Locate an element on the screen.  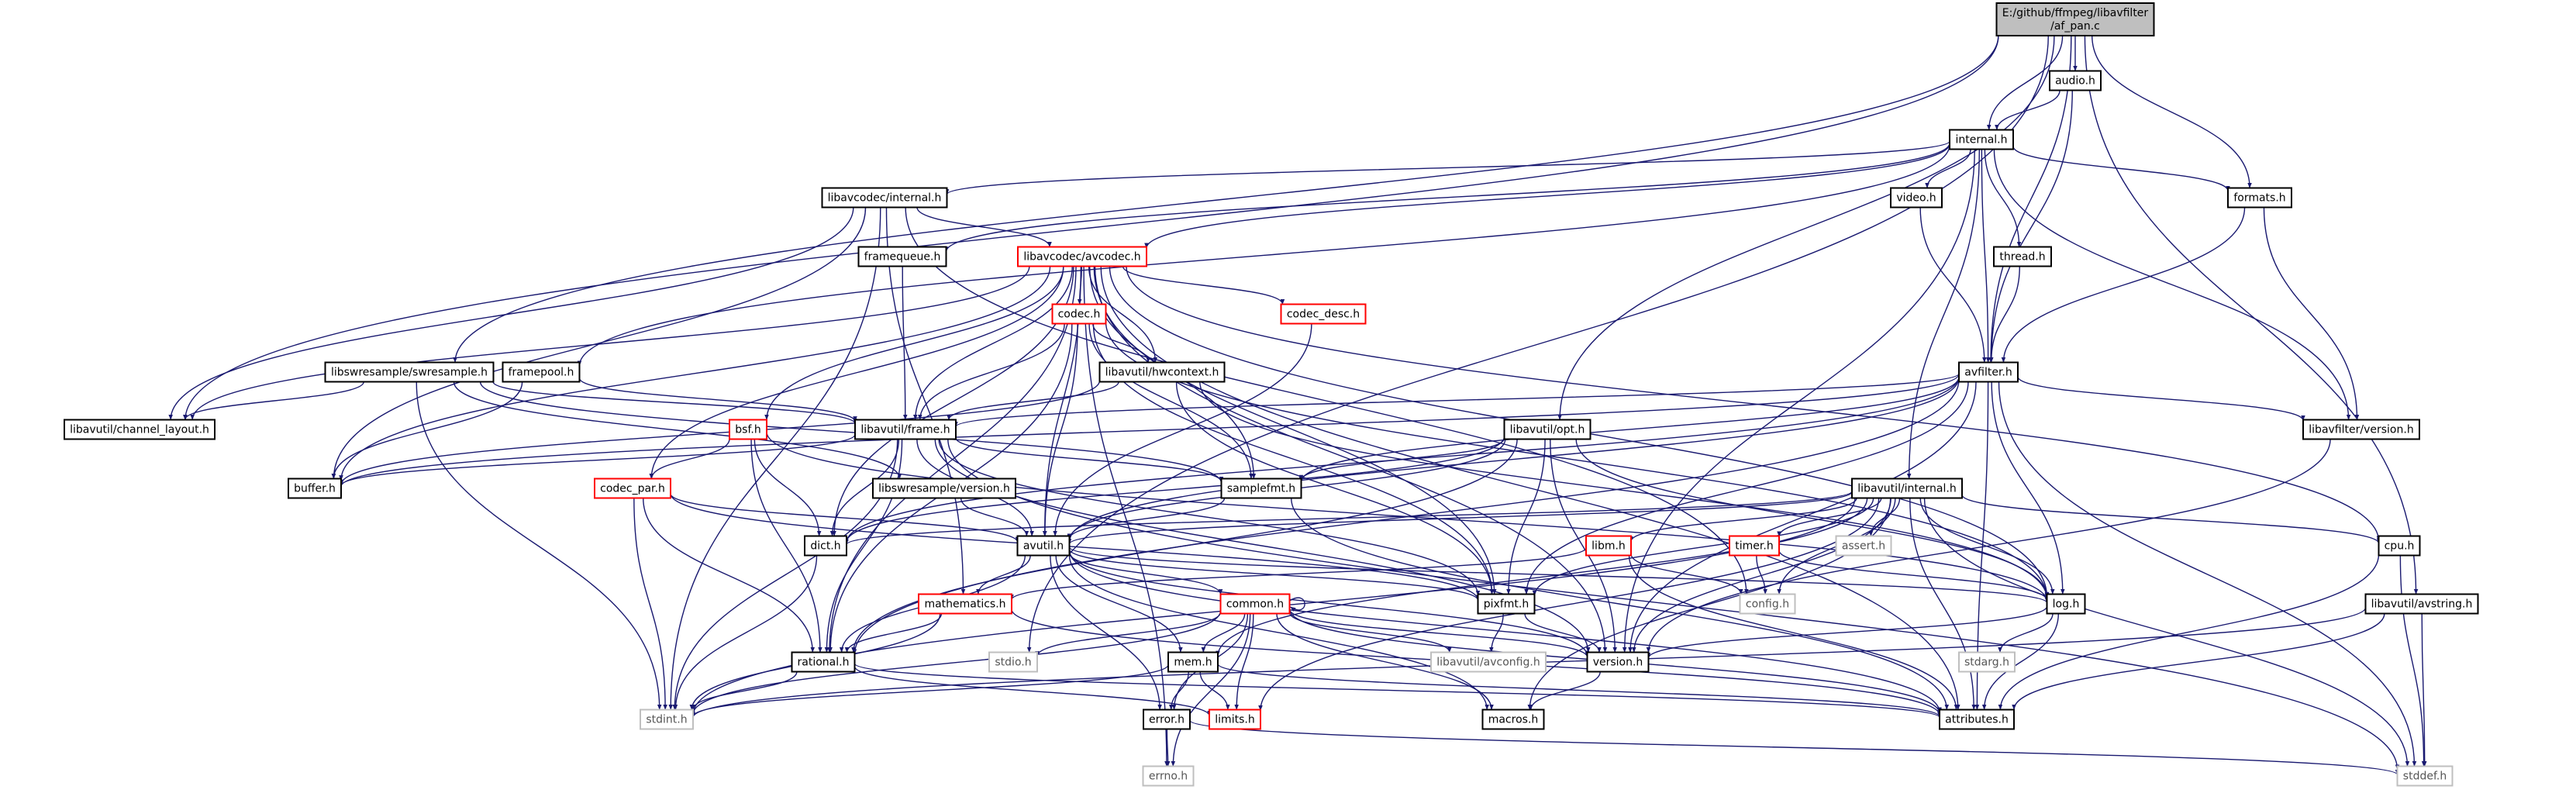
edge-swr_version-to-avutil is located at coordinates (994, 517).